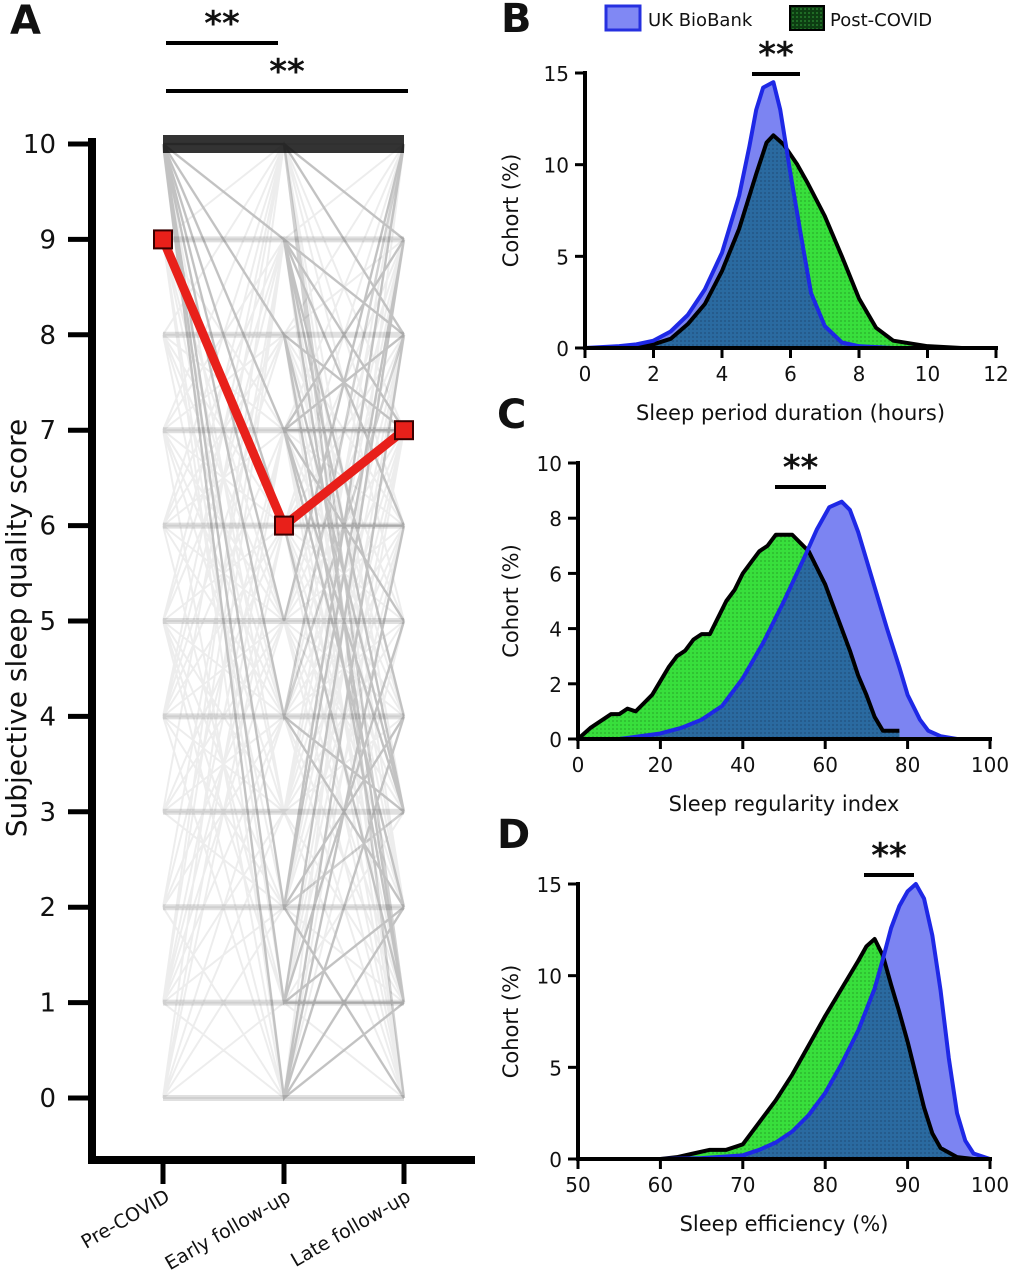 The height and width of the screenshot is (1280, 1016). I want to click on x-tick-label: 50, so click(577, 1185).